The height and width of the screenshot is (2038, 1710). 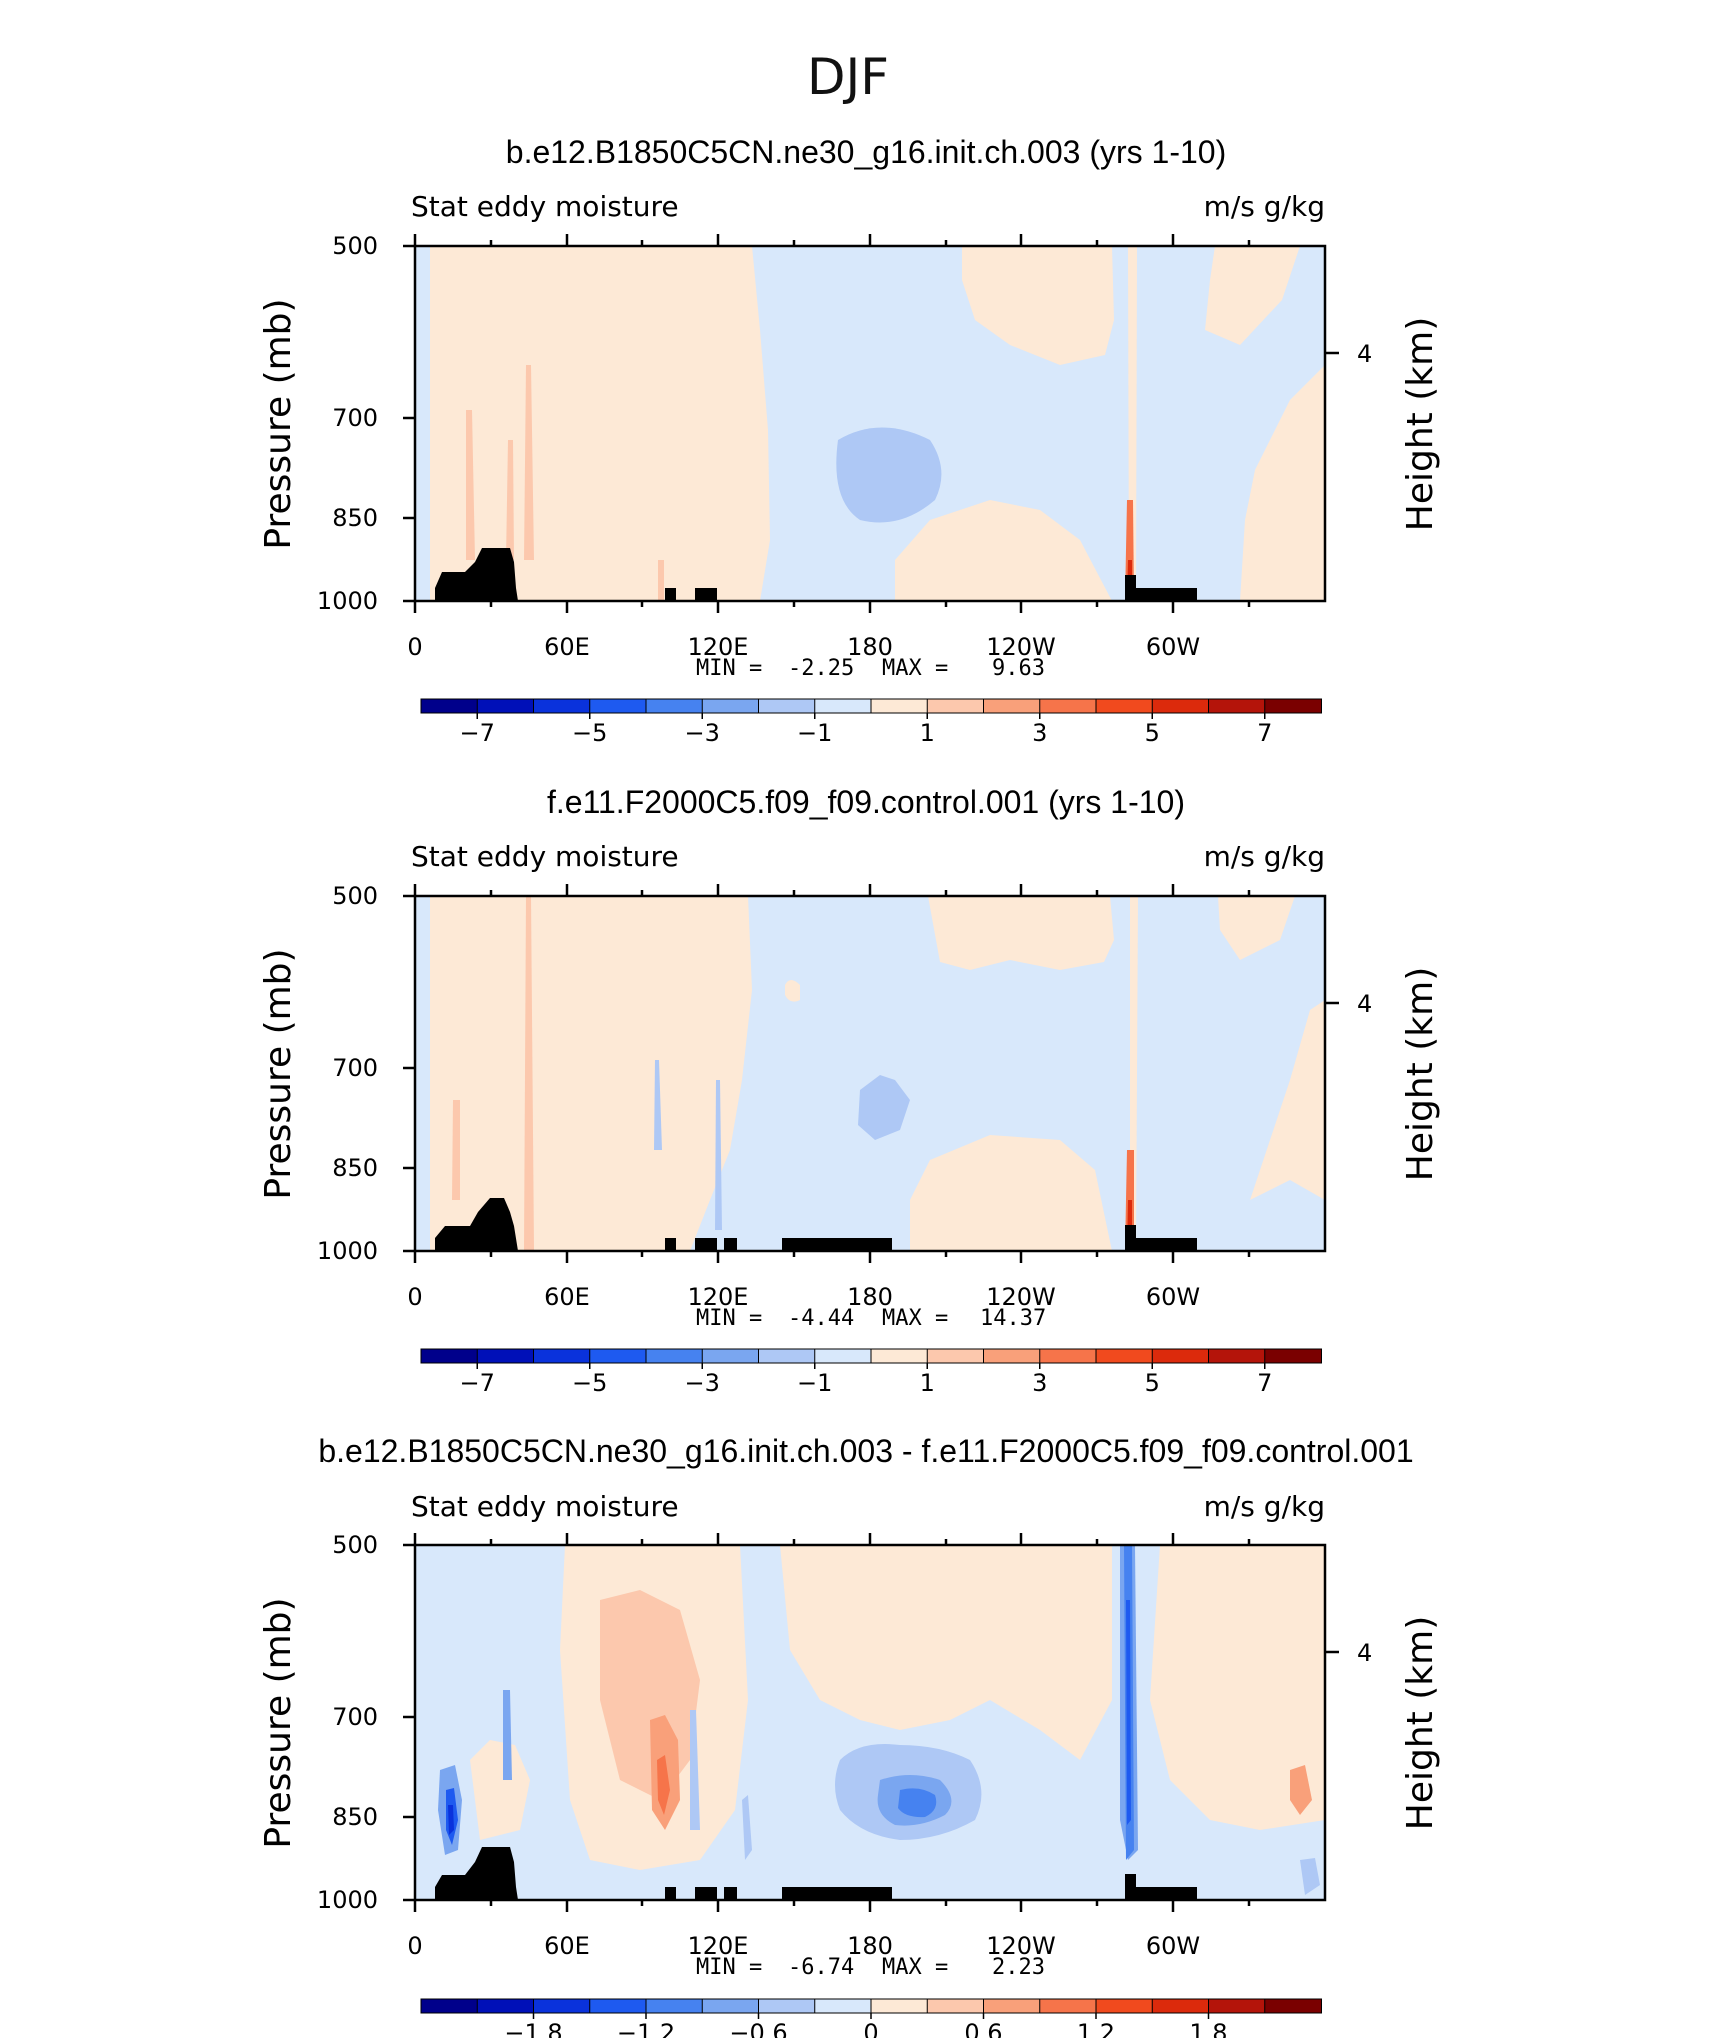 What do you see at coordinates (1096, 2028) in the screenshot?
I see `colorbar-label: 1.2` at bounding box center [1096, 2028].